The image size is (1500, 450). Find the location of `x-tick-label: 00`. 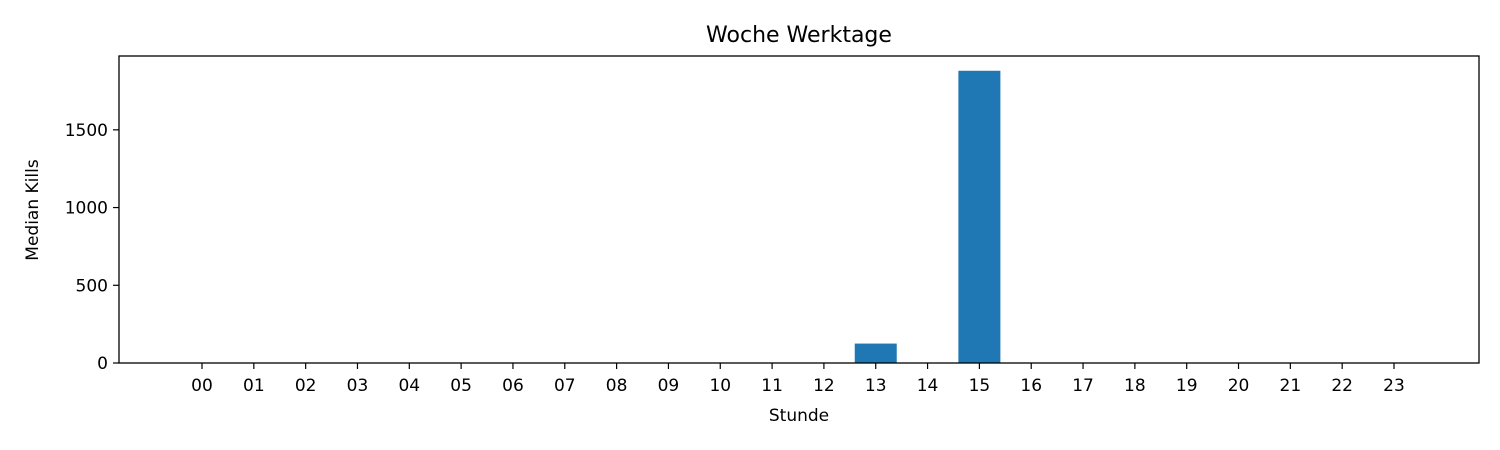

x-tick-label: 00 is located at coordinates (202, 386).